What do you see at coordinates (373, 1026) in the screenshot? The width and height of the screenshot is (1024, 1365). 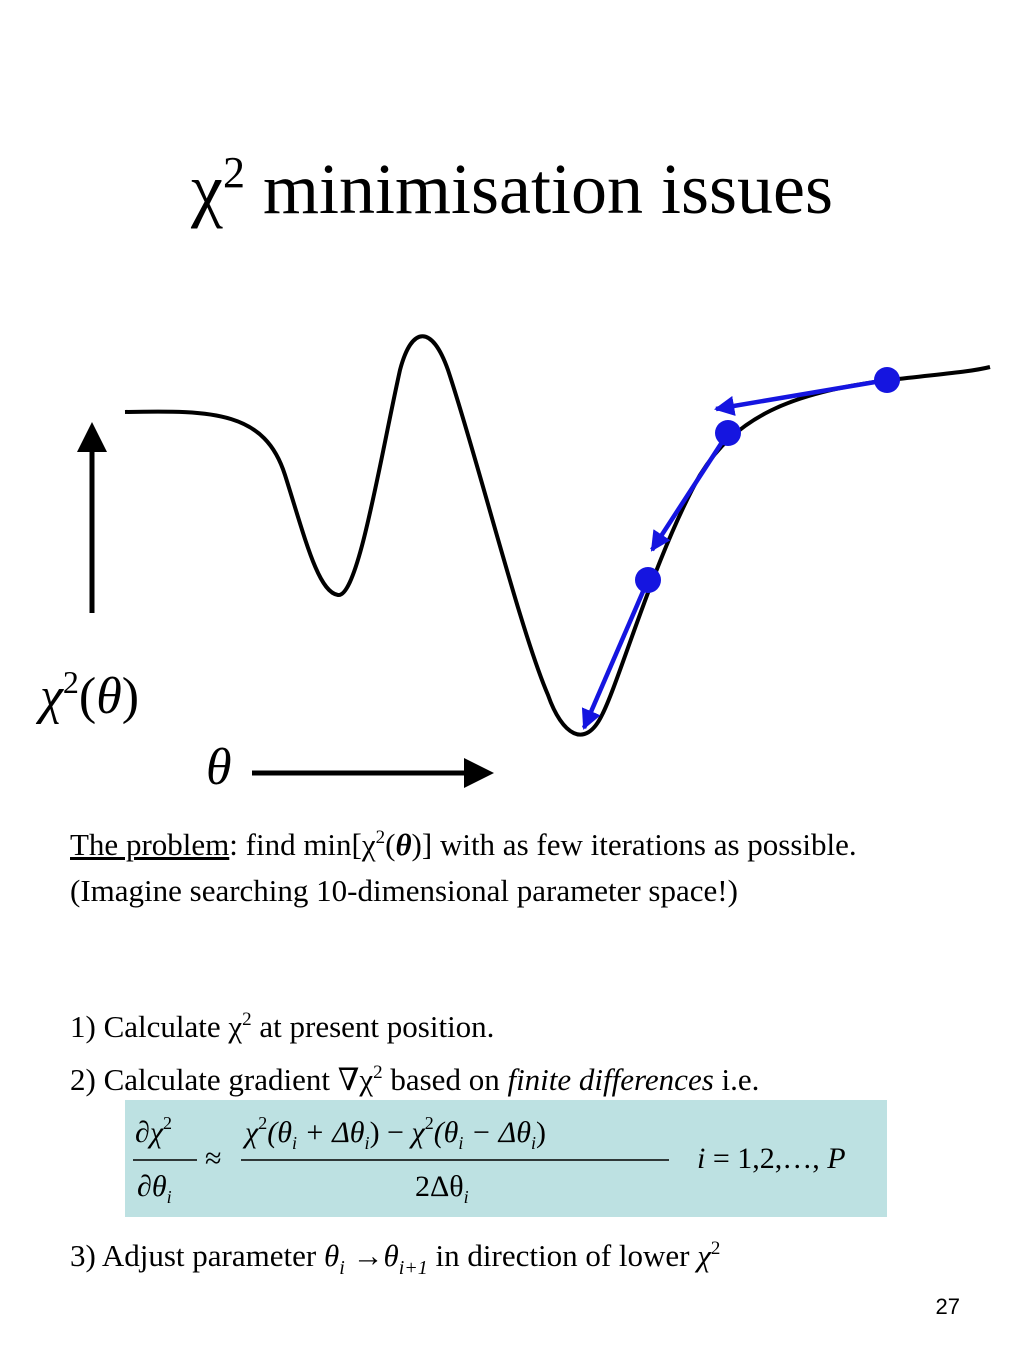 I see `step-1-text-b: at present position.` at bounding box center [373, 1026].